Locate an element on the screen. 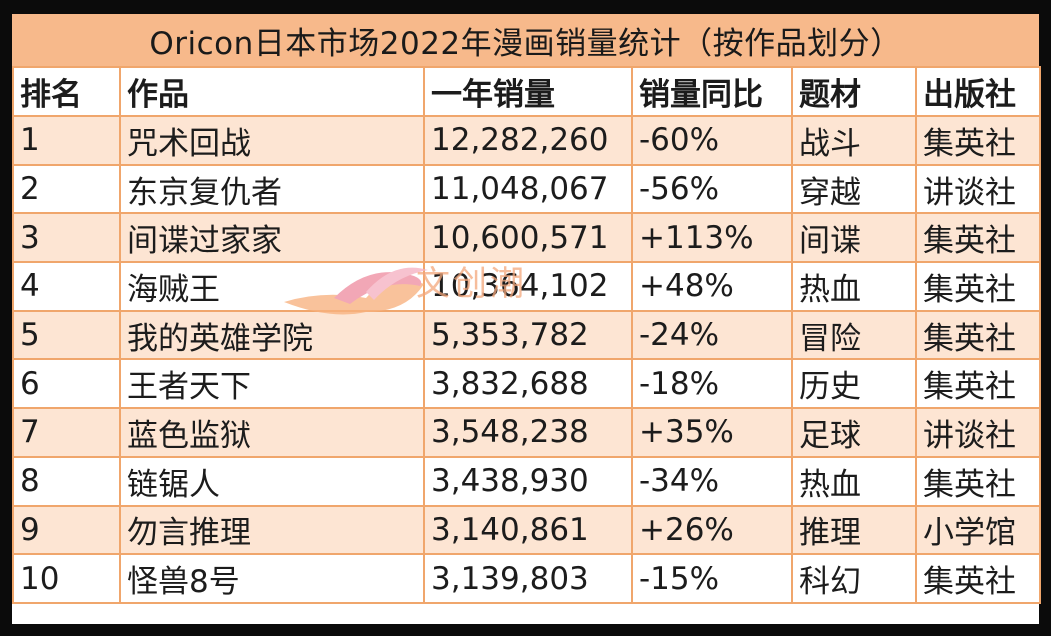 The image size is (1051, 636). cell-rank: 8 is located at coordinates (66, 481).